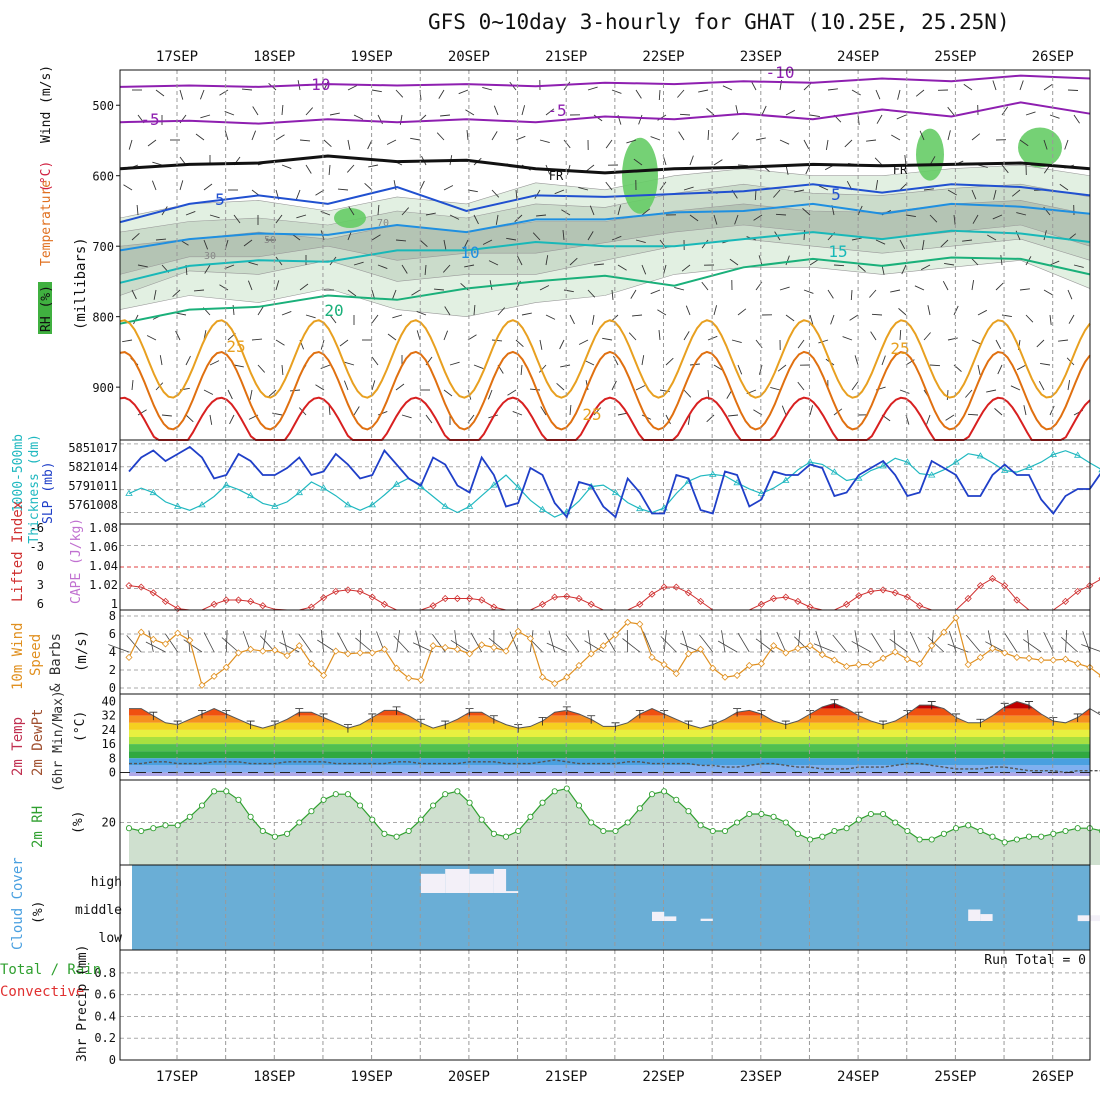  What do you see at coordinates (103, 566) in the screenshot?
I see `cape-tick-label: 1.04` at bounding box center [103, 566].